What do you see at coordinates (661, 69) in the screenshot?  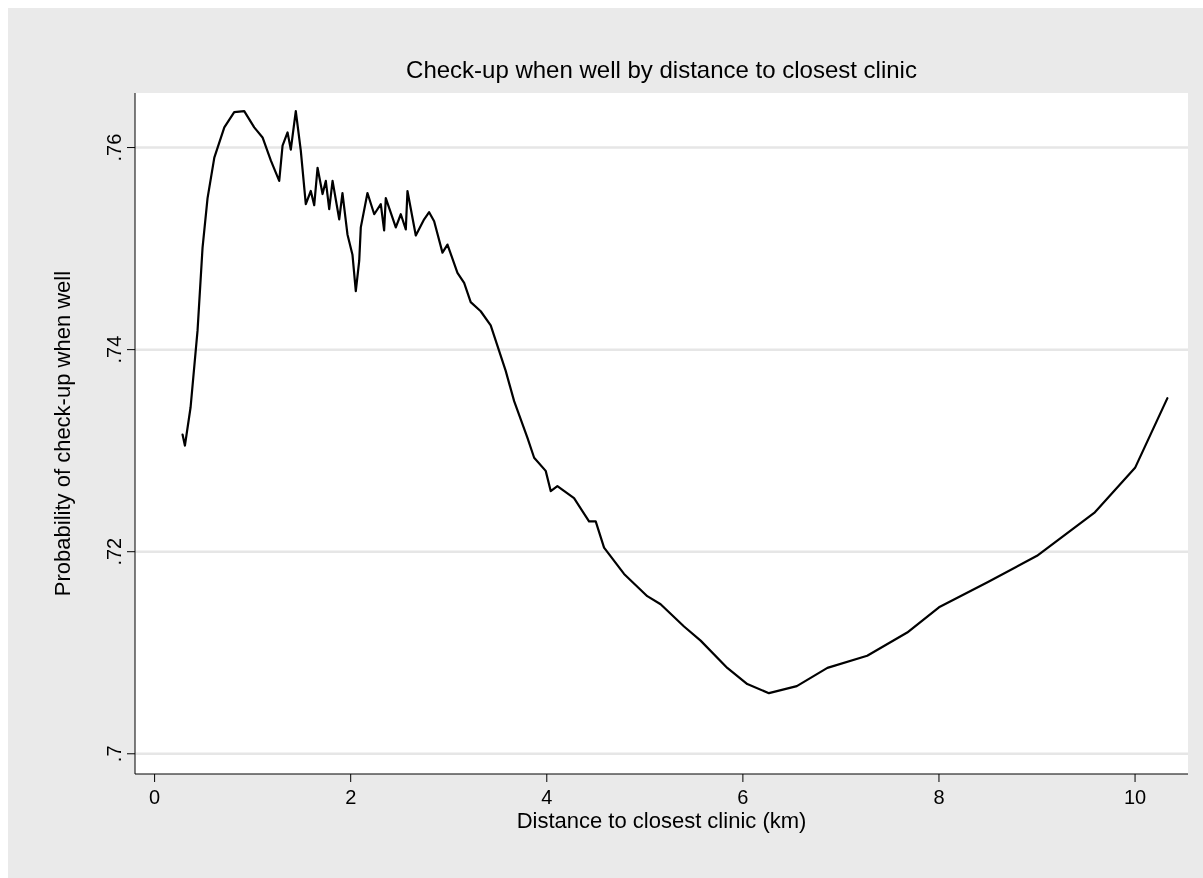 I see `chart-title: Check-up when well by distance to closest clinic` at bounding box center [661, 69].